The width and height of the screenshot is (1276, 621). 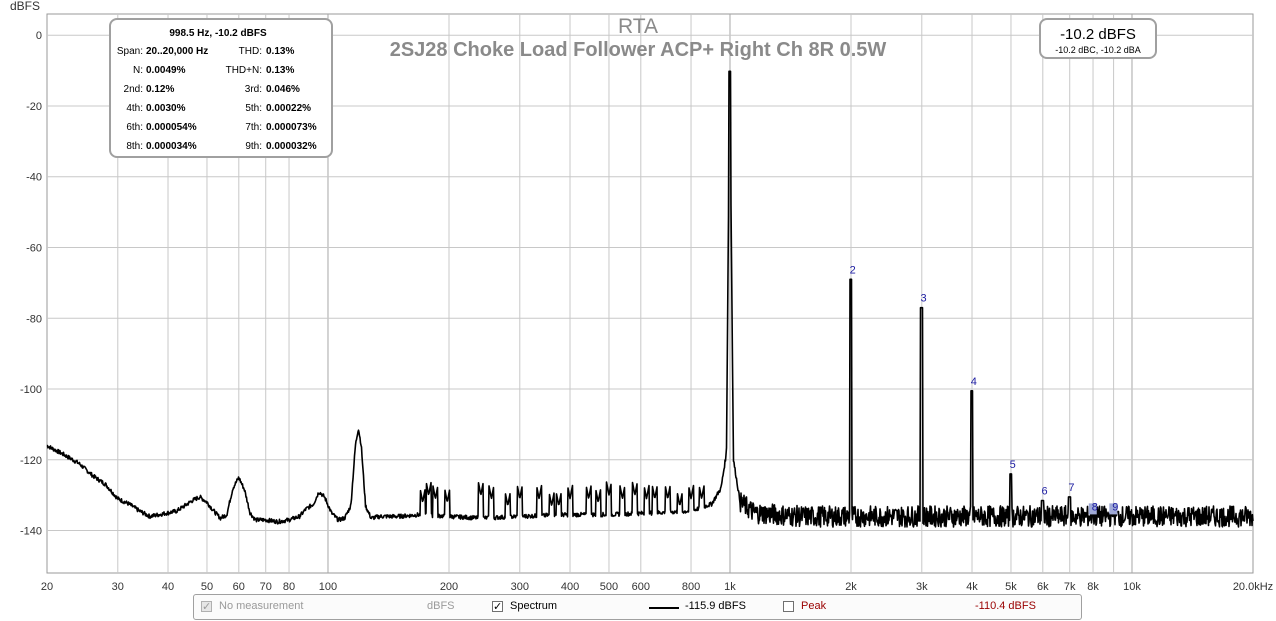 What do you see at coordinates (664, 608) in the screenshot?
I see `spectrum-line-swatch` at bounding box center [664, 608].